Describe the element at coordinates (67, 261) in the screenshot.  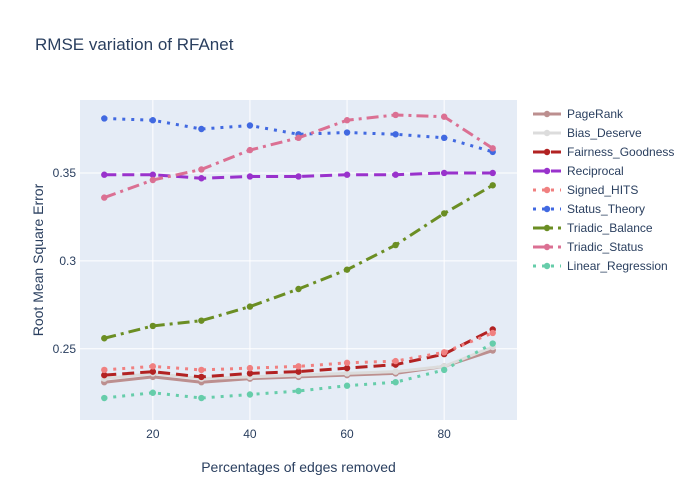
I see `y-tick-label: 0.3` at that location.